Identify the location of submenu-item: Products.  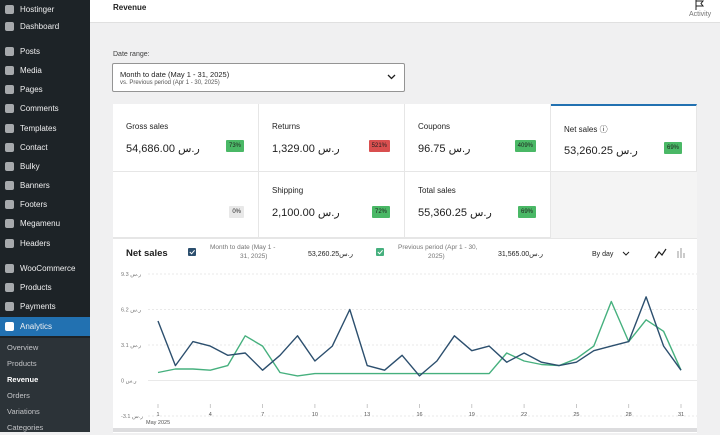
(22, 363).